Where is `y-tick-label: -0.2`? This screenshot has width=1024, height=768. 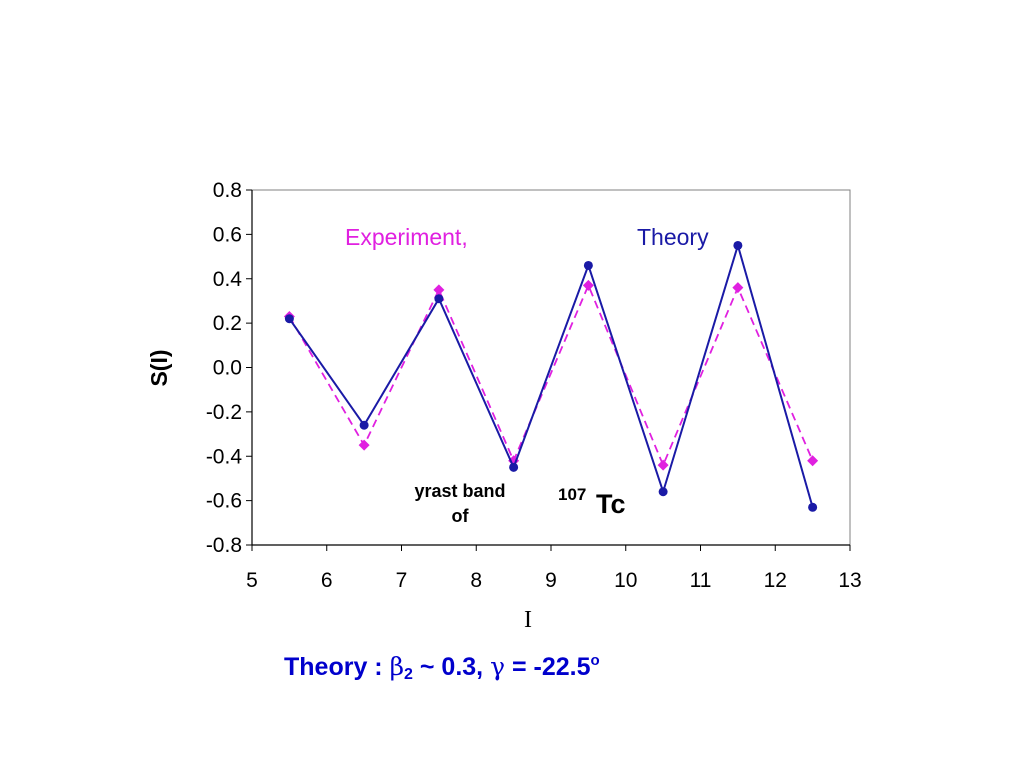 y-tick-label: -0.2 is located at coordinates (224, 412).